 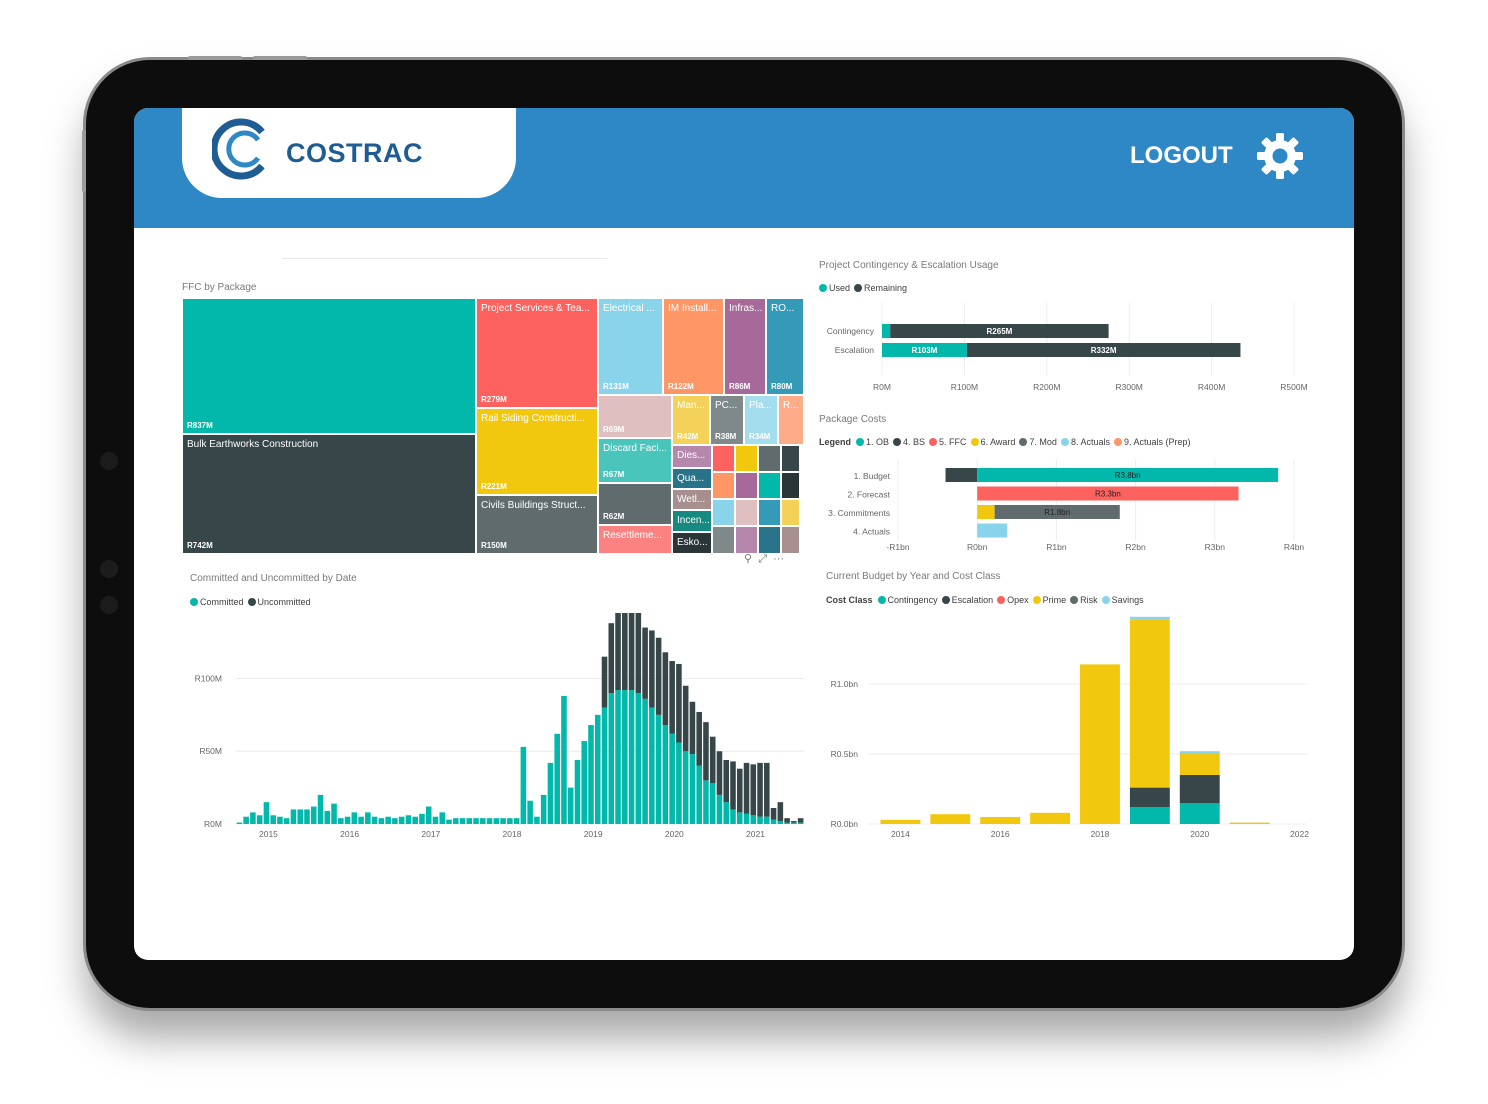 What do you see at coordinates (537, 524) in the screenshot?
I see `treemap-tile: Civils Buildings Struct... R150M` at bounding box center [537, 524].